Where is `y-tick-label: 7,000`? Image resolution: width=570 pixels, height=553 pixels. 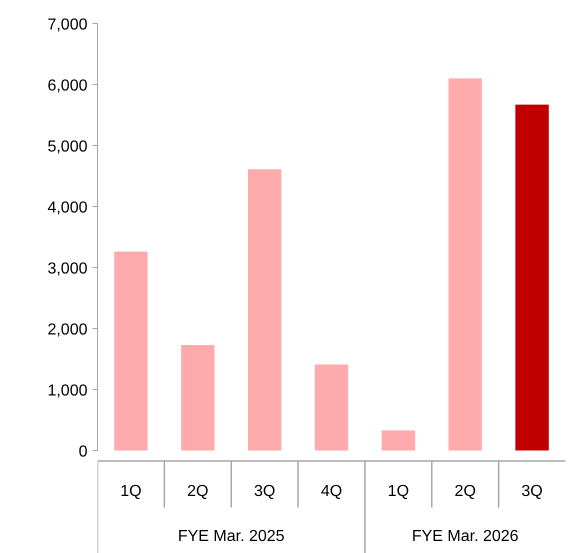 y-tick-label: 7,000 is located at coordinates (67, 25).